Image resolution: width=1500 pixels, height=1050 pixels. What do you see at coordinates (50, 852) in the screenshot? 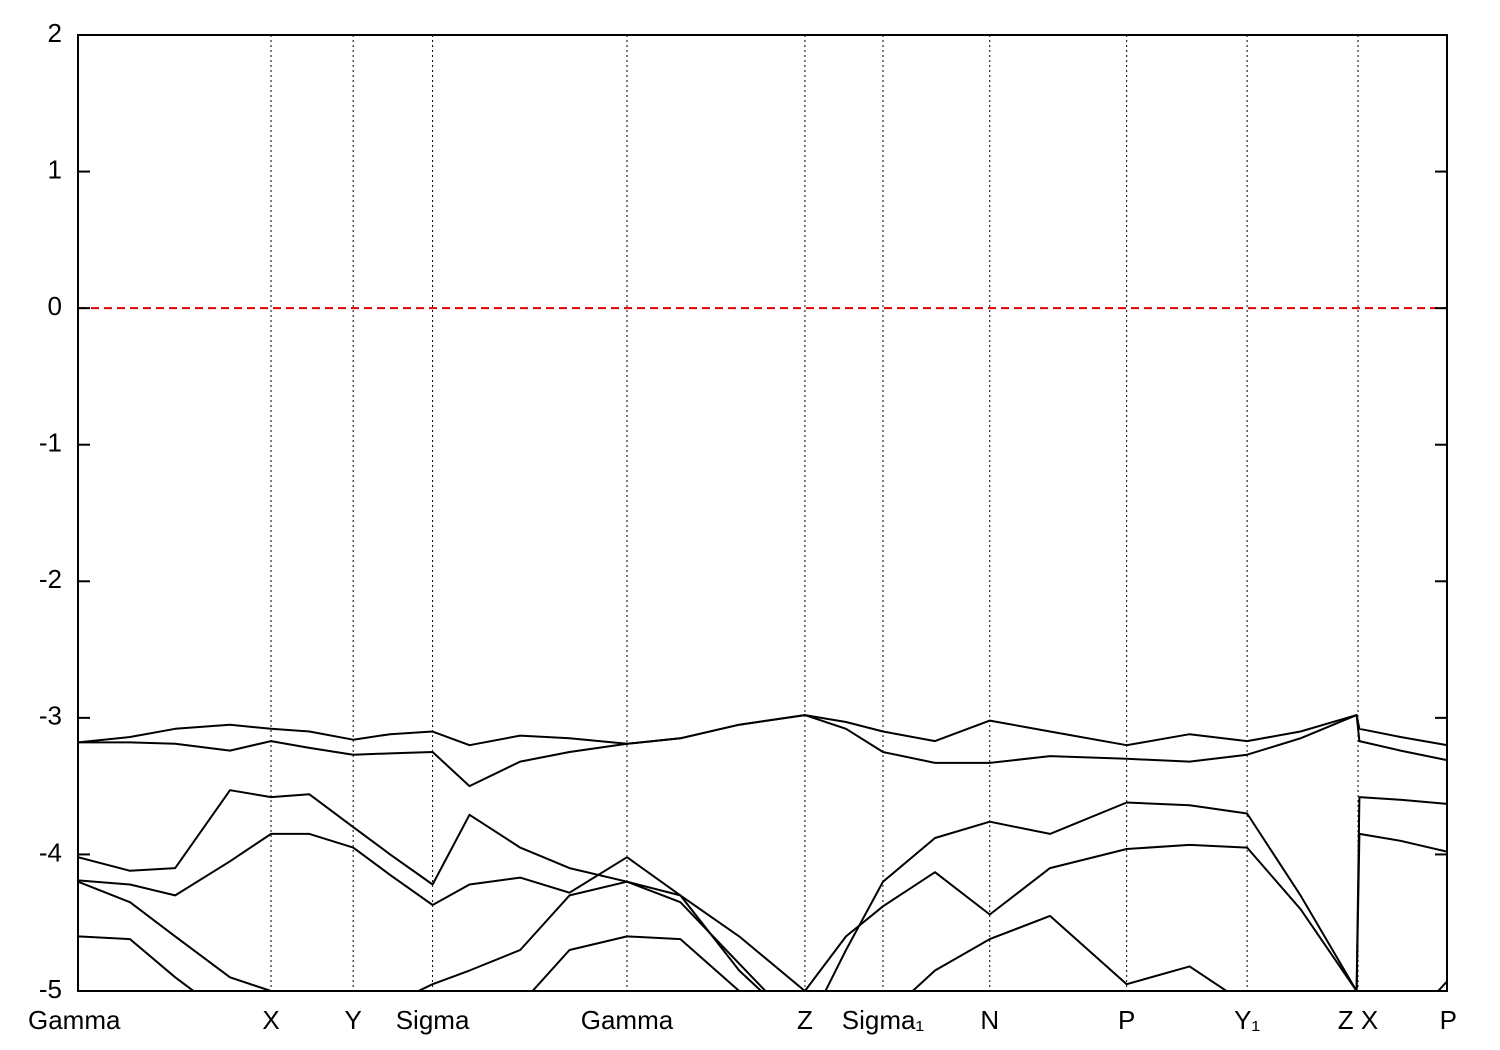
I see `y-tick-label: -4` at bounding box center [50, 852].